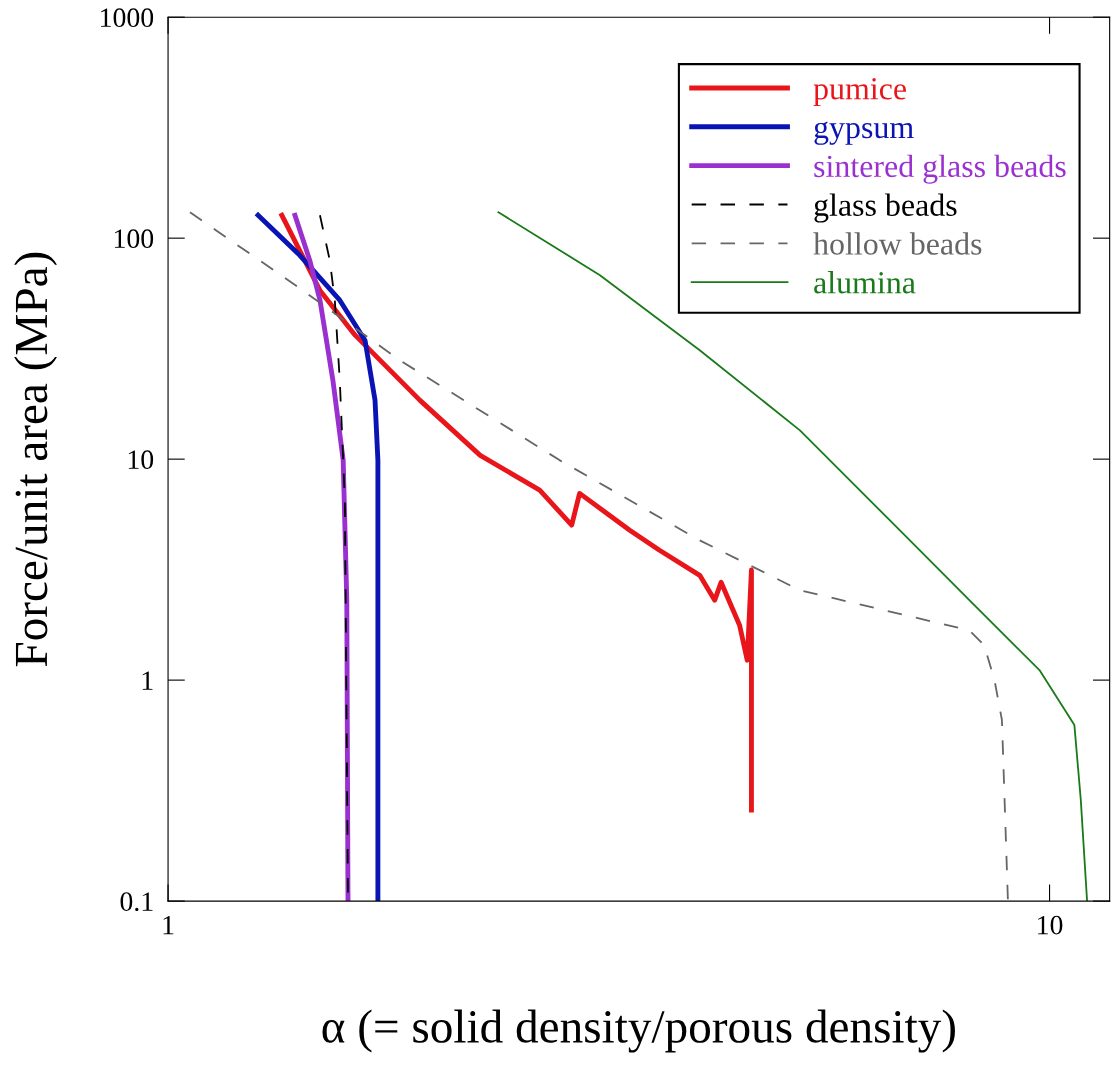 This screenshot has height=1074, width=1113. Describe the element at coordinates (897, 243) in the screenshot. I see `legend-label: hollow beads` at that location.